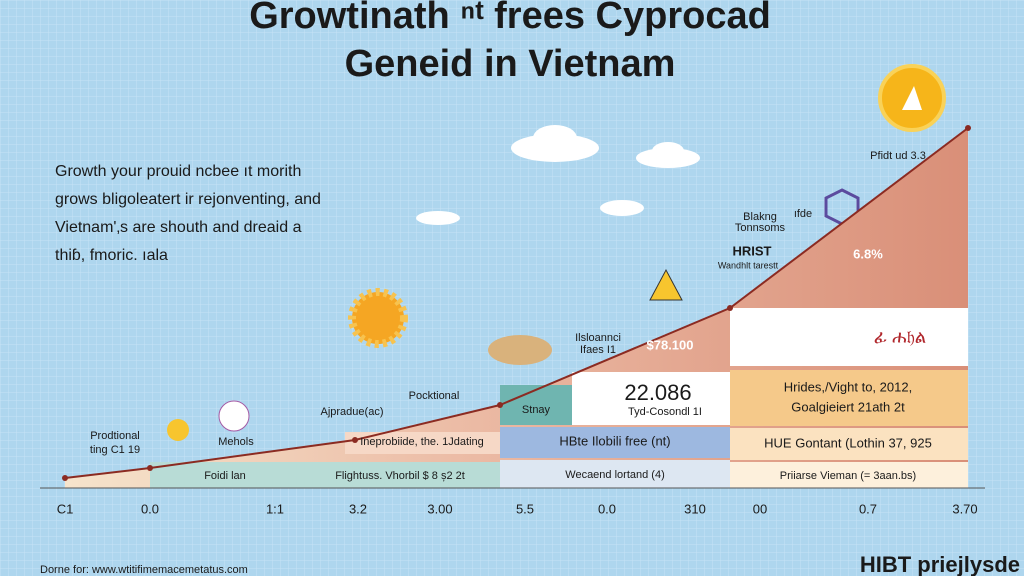  What do you see at coordinates (964, 508) in the screenshot?
I see `axis-label: 3.70` at bounding box center [964, 508].